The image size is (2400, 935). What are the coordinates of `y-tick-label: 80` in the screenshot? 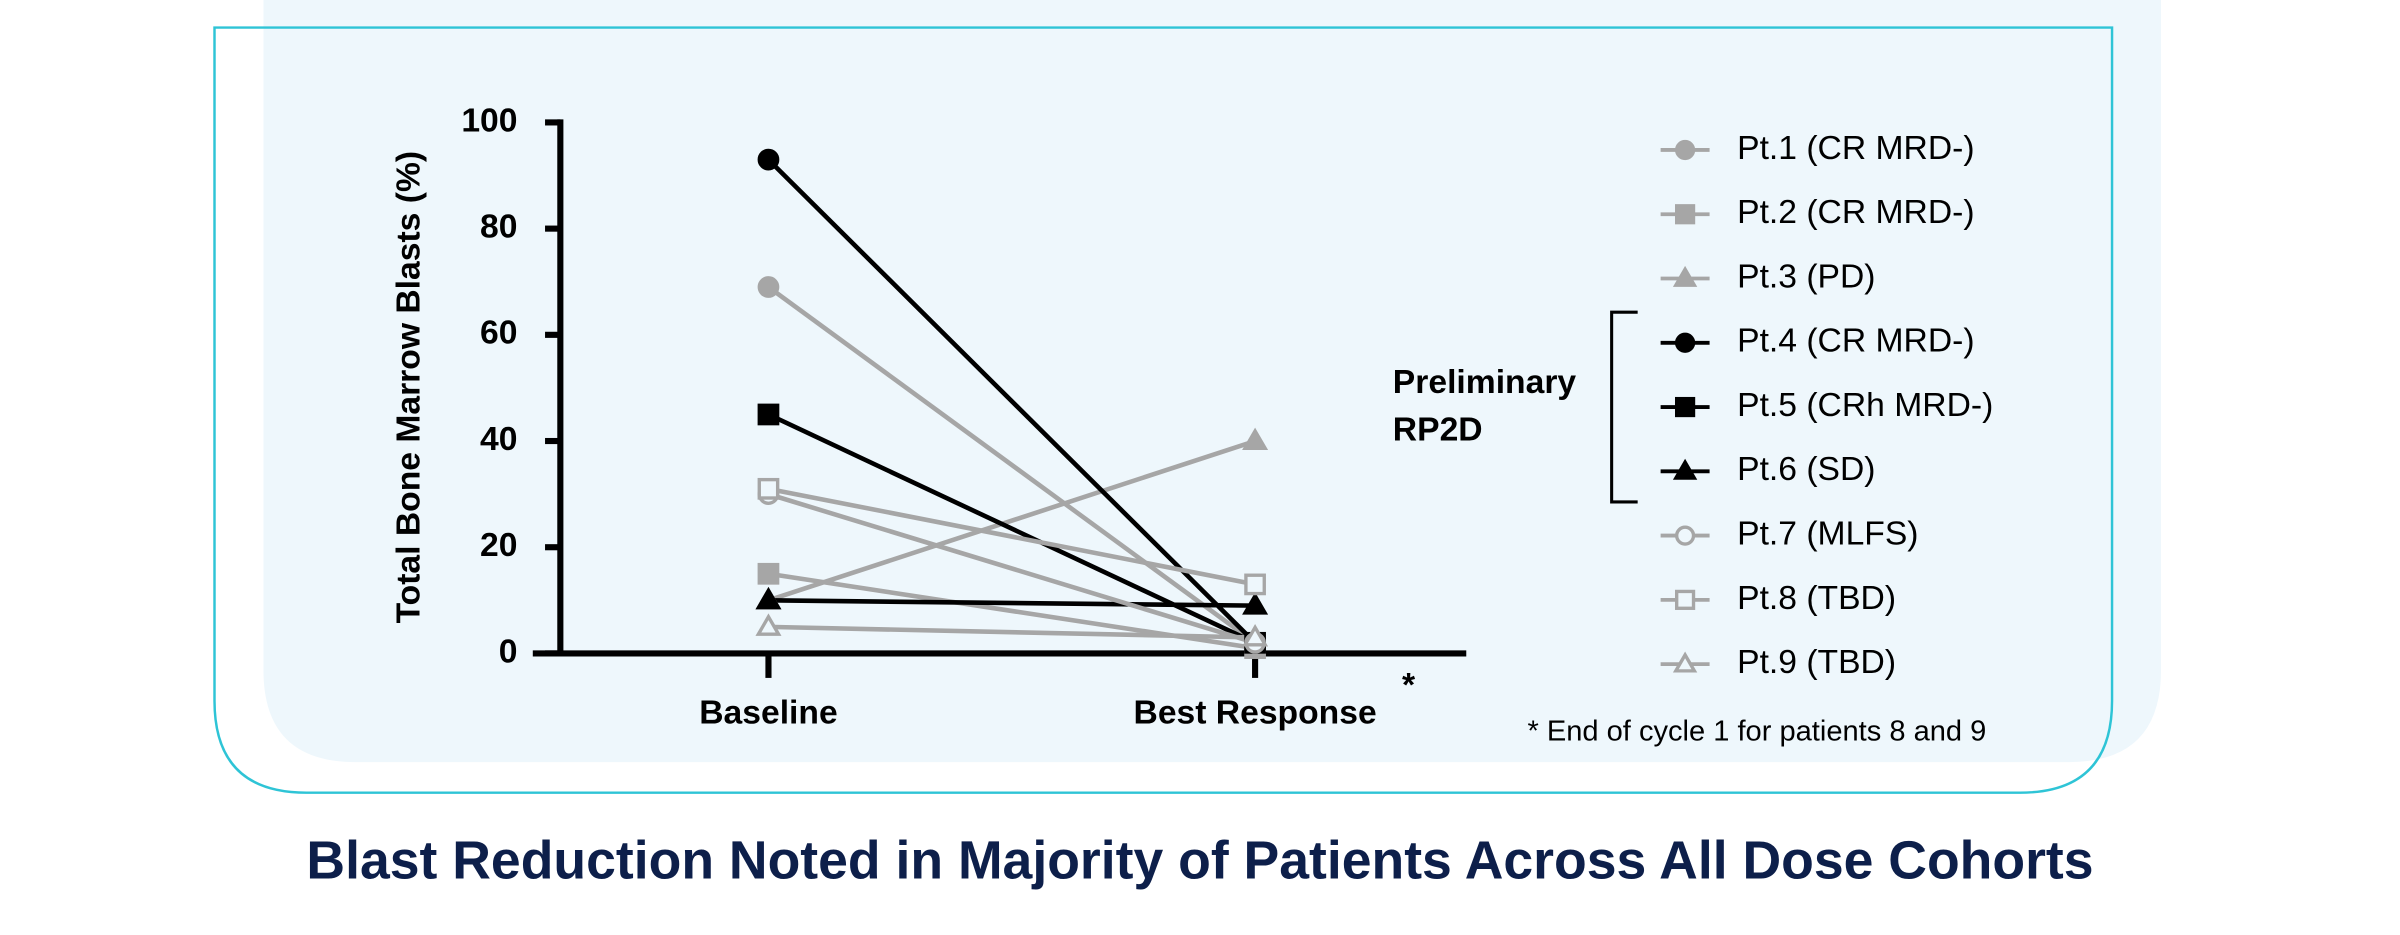 It's located at (498, 227).